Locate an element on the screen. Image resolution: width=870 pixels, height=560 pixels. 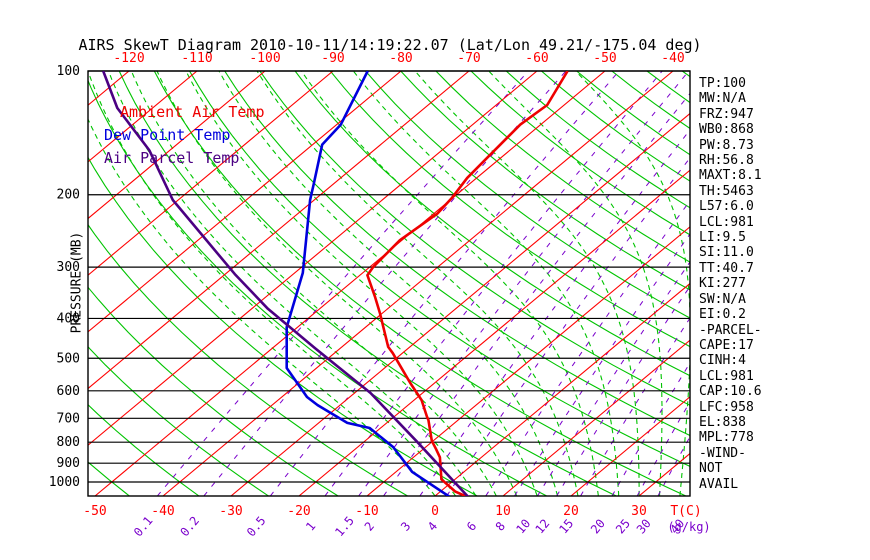
stat-row: RH:56.8 is located at coordinates (726, 161).